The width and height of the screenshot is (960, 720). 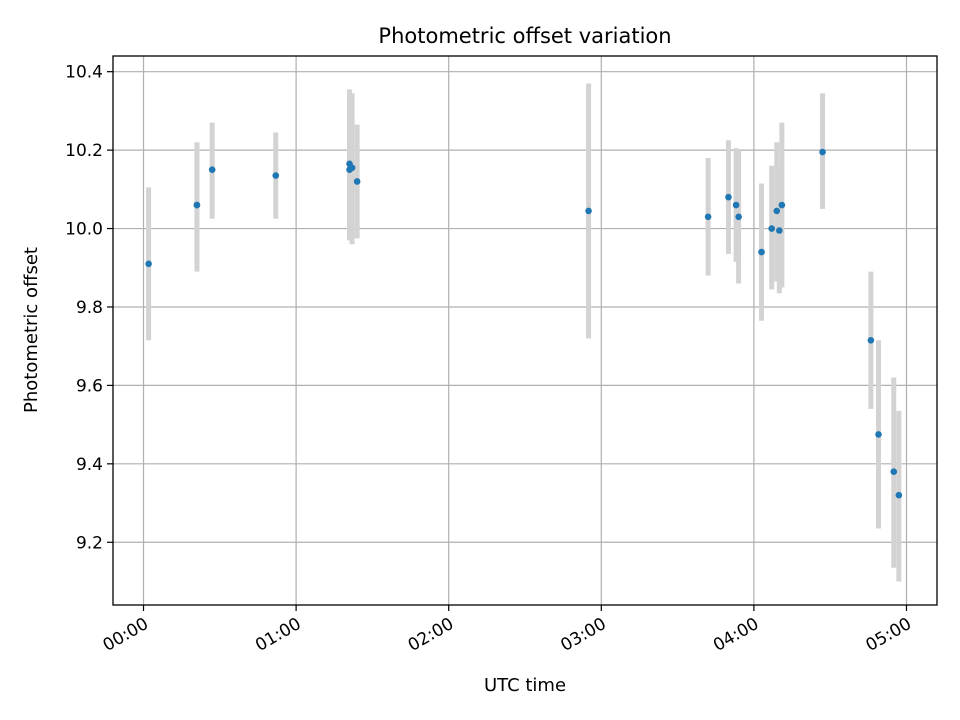 I want to click on y-axis-label: Photometric offset, so click(x=31, y=330).